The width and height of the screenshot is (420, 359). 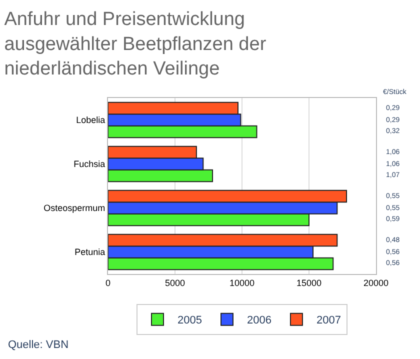 I want to click on x-tick-label: 5000, so click(x=175, y=283).